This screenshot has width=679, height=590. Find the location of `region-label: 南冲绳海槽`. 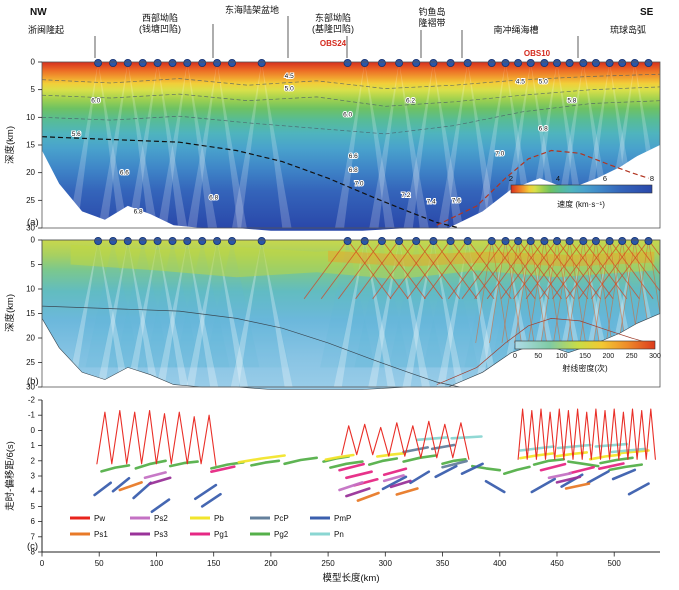

region-label: 南冲绳海槽 is located at coordinates (515, 29).